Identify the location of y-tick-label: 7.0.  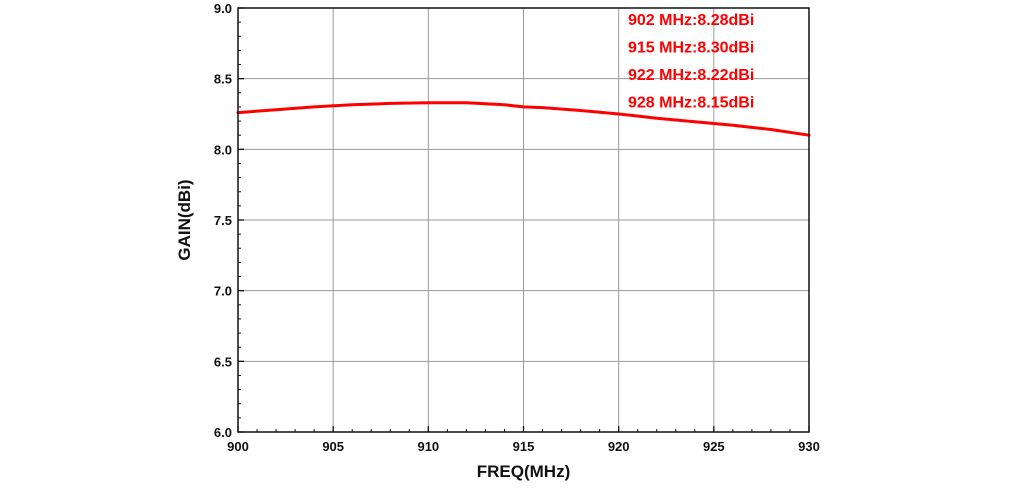
(223, 291).